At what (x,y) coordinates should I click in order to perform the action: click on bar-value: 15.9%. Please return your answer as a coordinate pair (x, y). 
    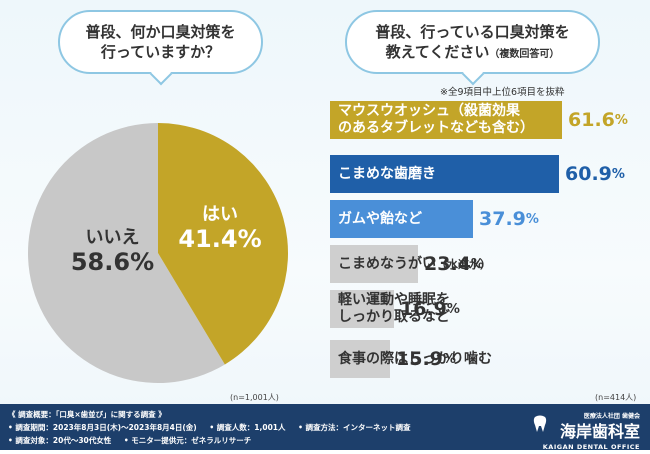
    Looking at the image, I should click on (426, 359).